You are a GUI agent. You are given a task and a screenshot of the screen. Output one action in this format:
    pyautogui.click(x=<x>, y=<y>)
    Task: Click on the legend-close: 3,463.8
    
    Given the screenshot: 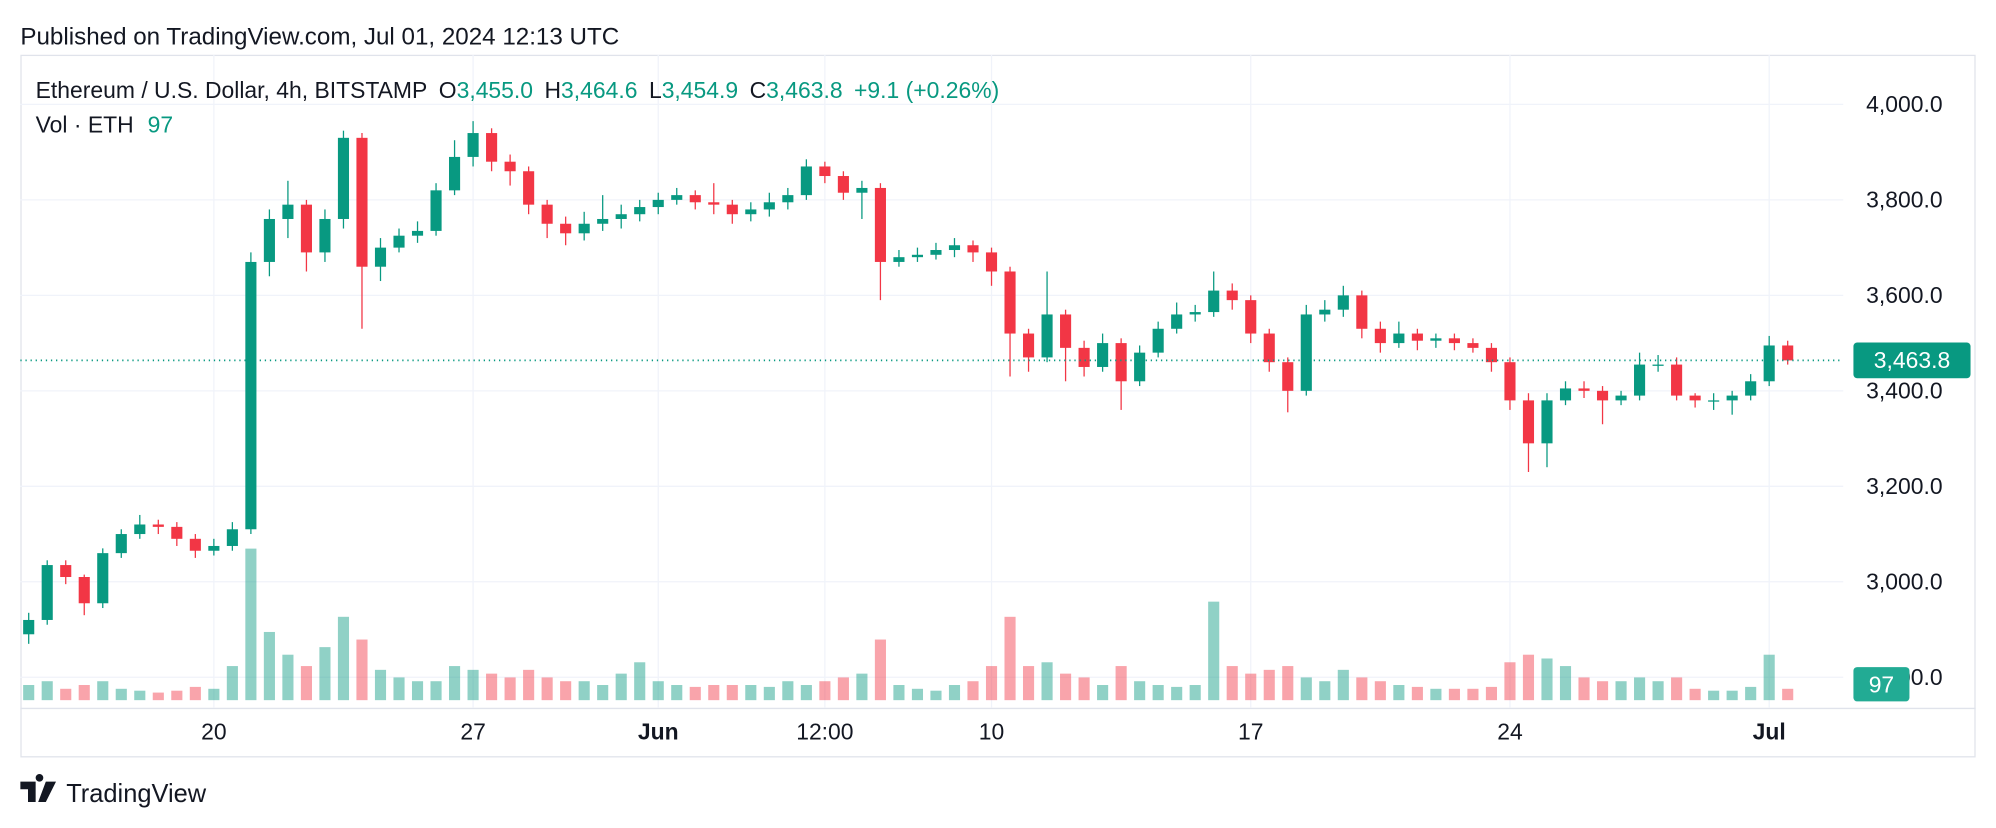 What is the action you would take?
    pyautogui.click(x=804, y=90)
    